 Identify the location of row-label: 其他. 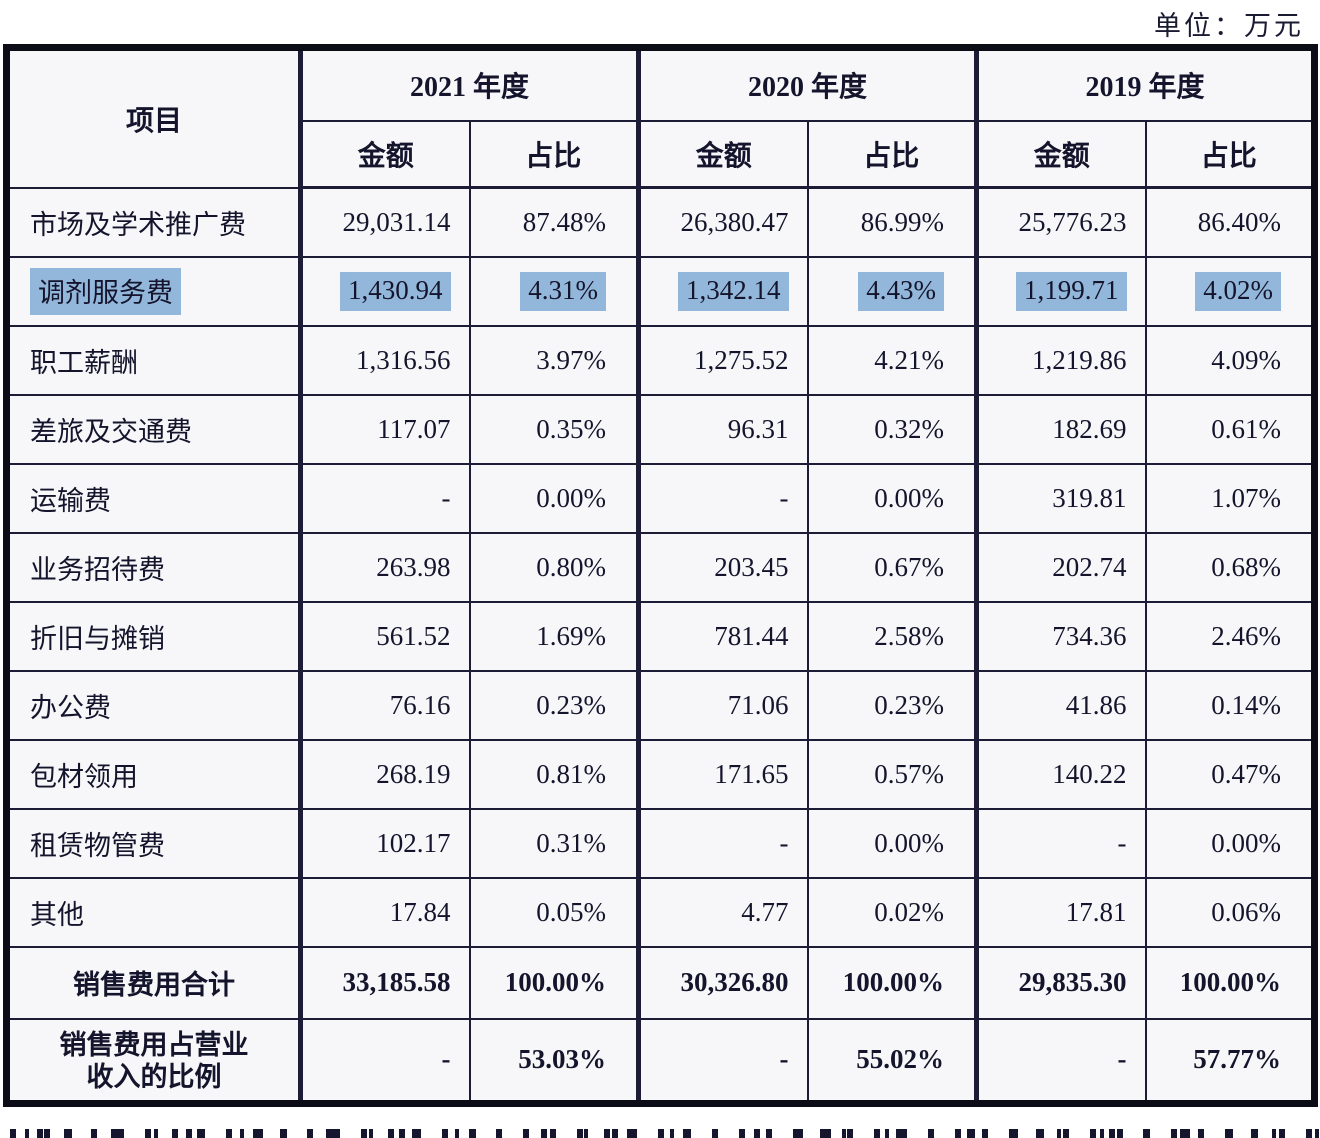
(153, 912).